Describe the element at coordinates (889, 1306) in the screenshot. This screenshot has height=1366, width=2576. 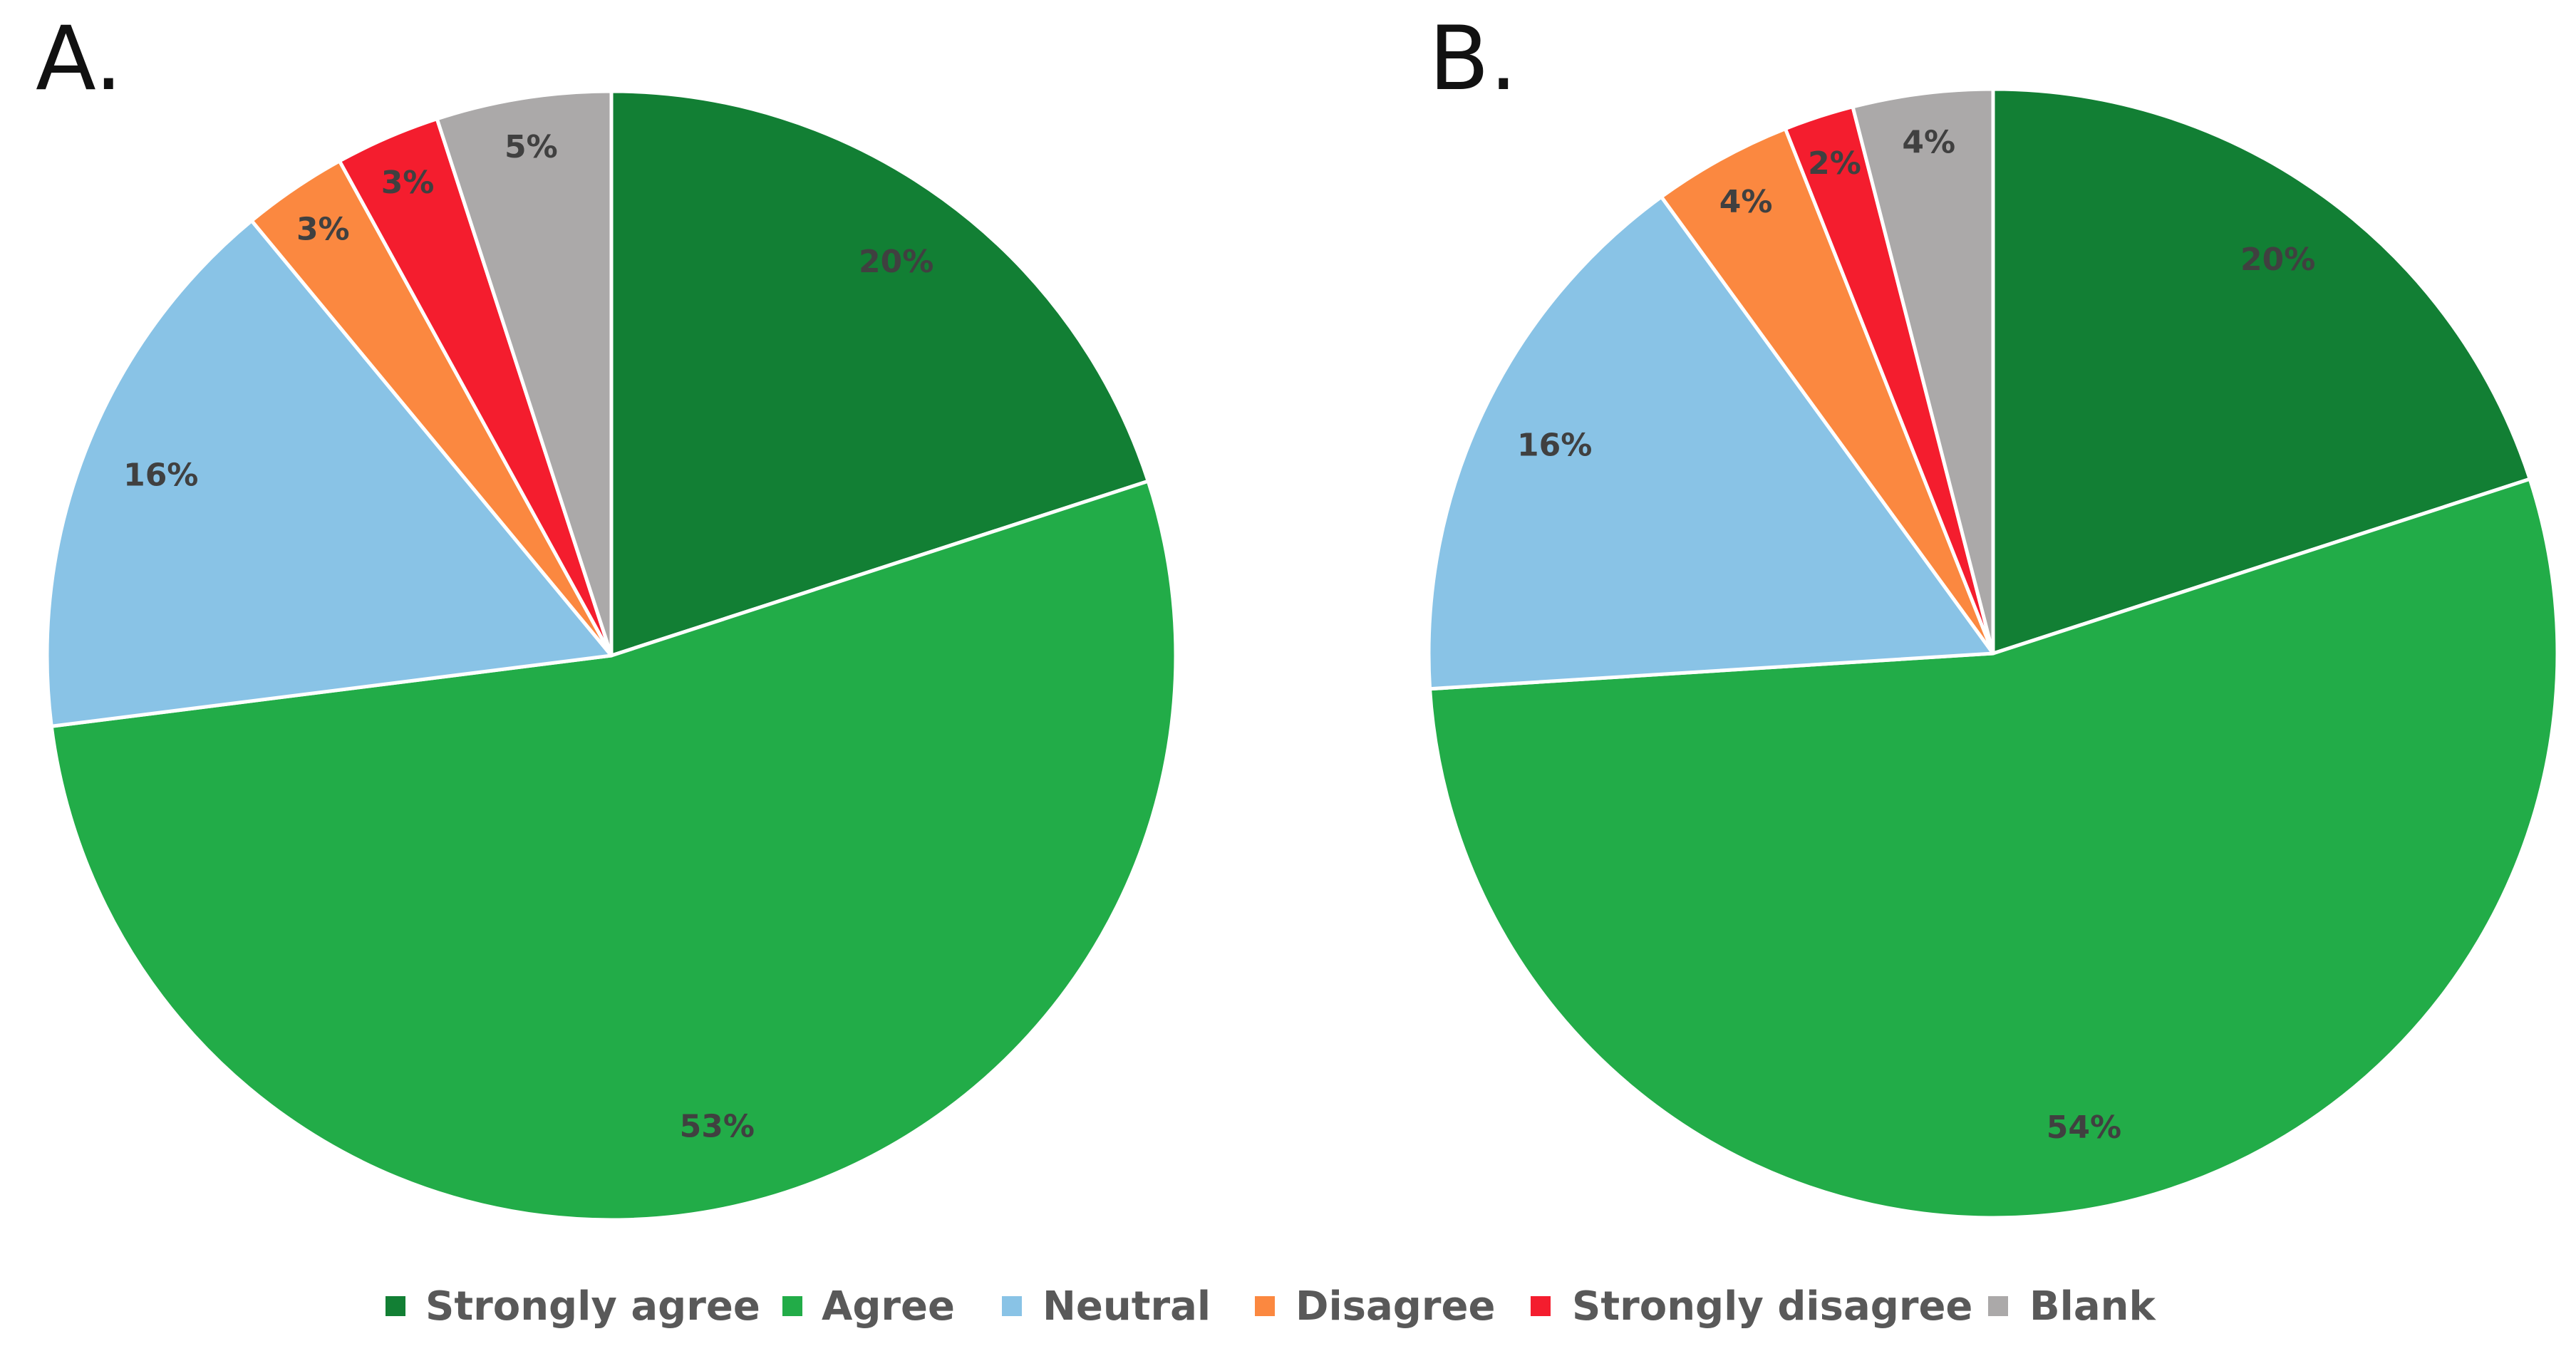
I see `legend-label-agree: Agree` at that location.